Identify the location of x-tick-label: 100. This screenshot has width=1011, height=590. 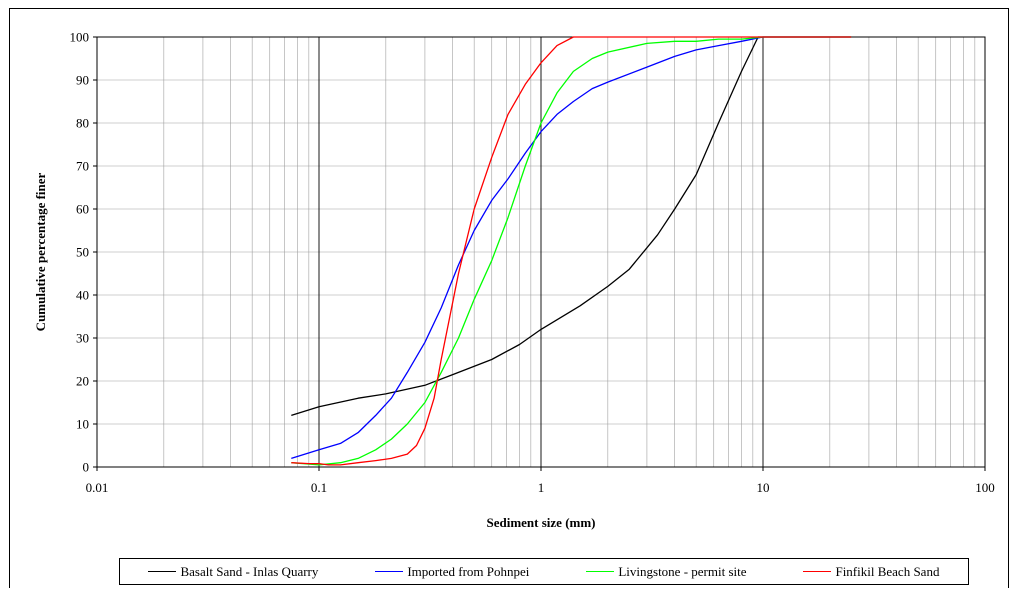
(985, 487).